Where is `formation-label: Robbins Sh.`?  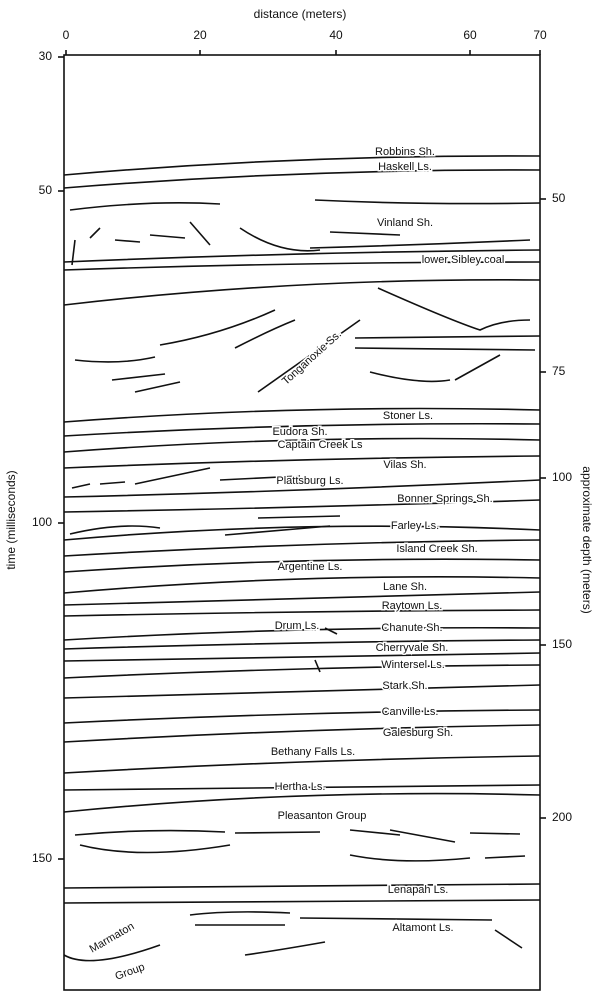
formation-label: Robbins Sh. is located at coordinates (405, 152).